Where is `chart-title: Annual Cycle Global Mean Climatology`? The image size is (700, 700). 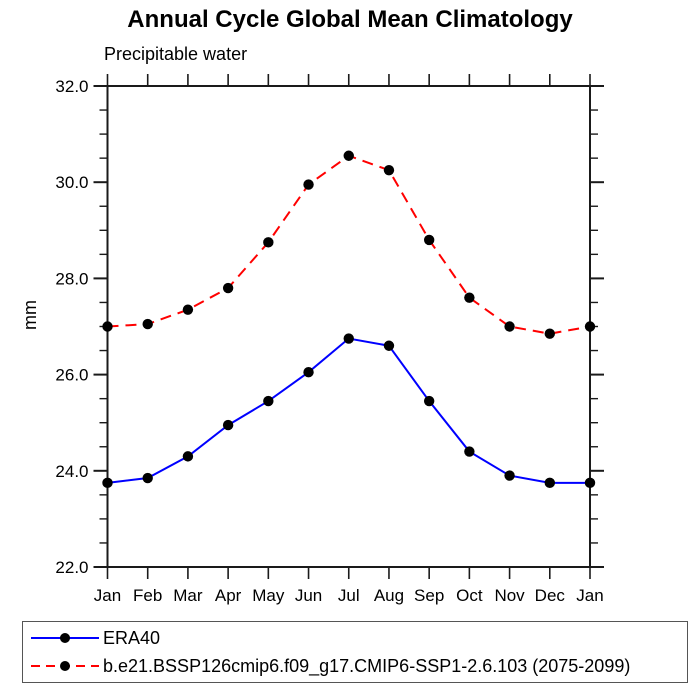 chart-title: Annual Cycle Global Mean Climatology is located at coordinates (350, 19).